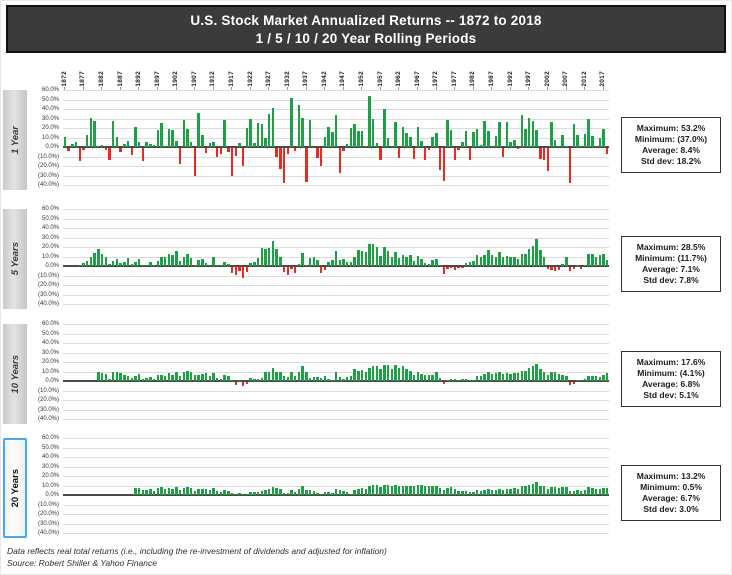 The height and width of the screenshot is (575, 732). I want to click on bar-2010, so click(577, 140).